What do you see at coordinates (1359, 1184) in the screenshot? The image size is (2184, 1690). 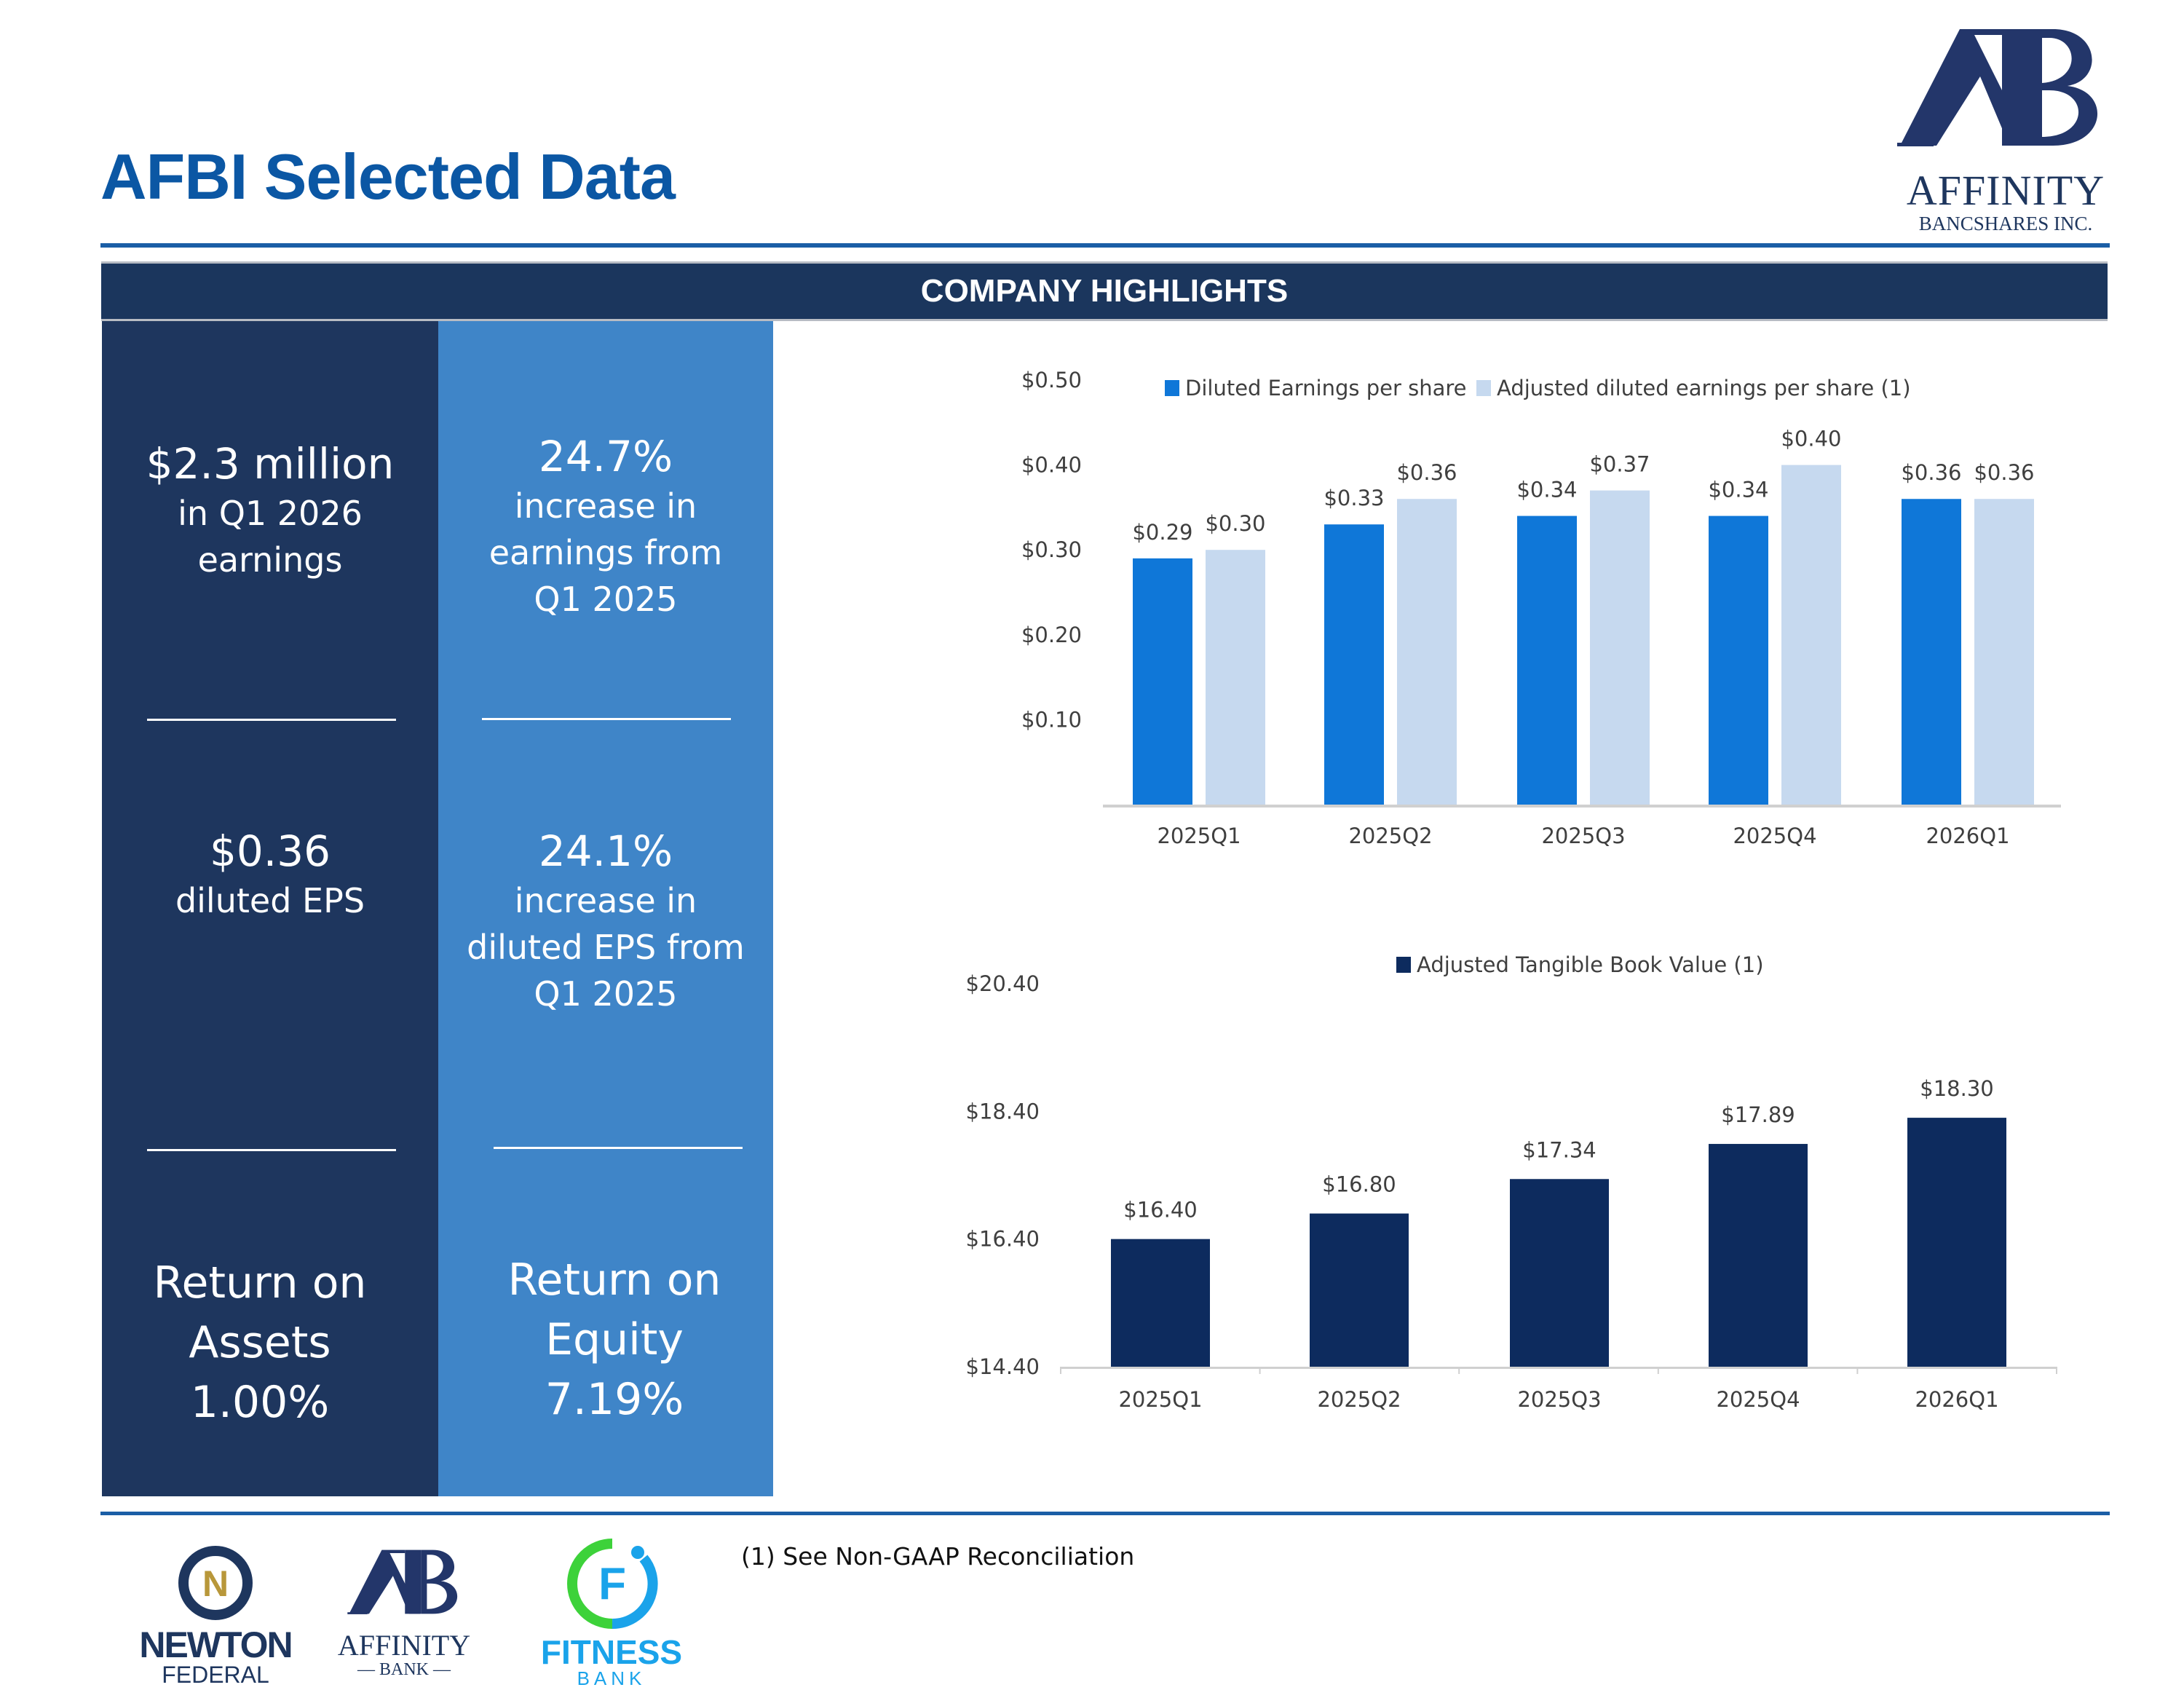 I see `data-label: $16.80` at bounding box center [1359, 1184].